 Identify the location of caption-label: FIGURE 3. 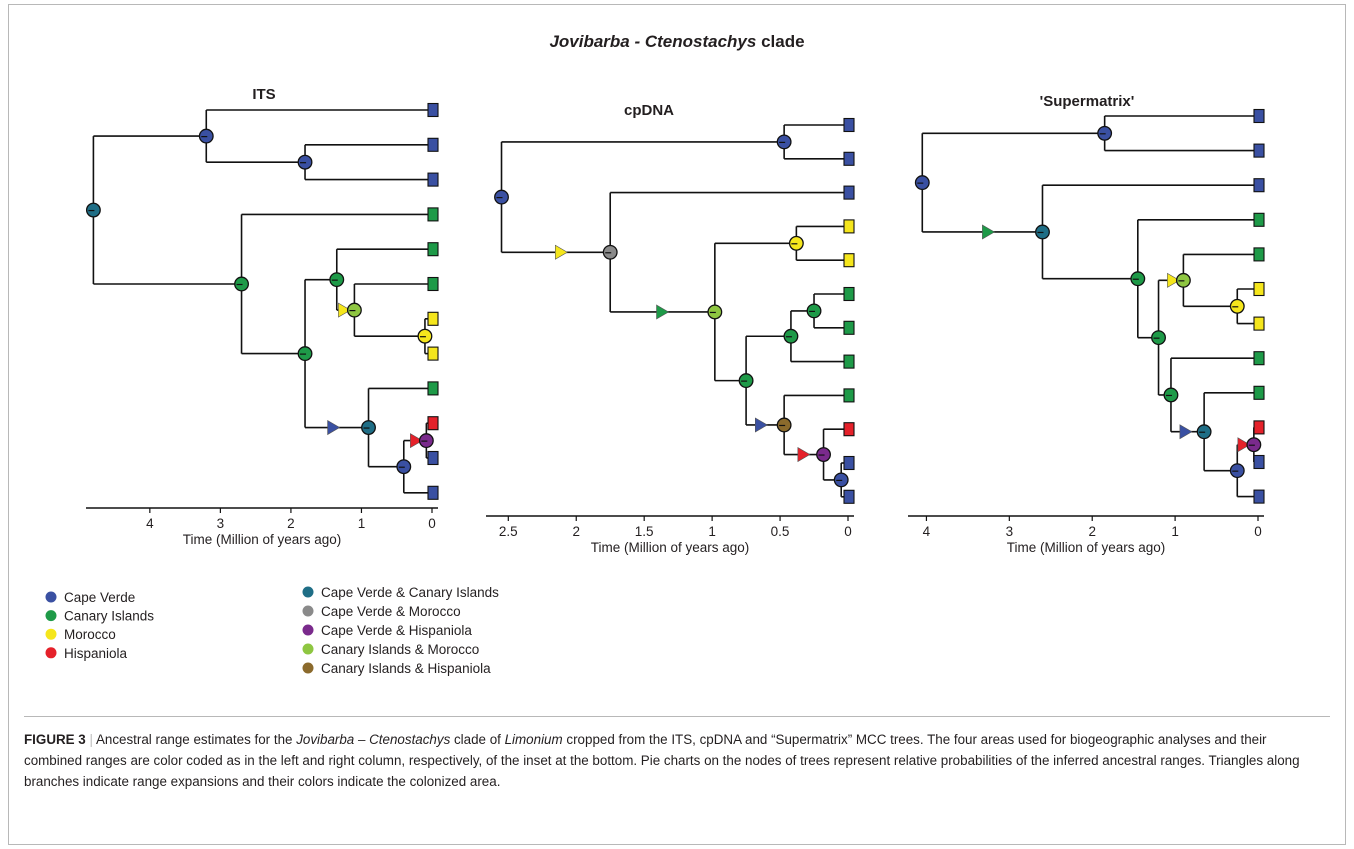
(55, 739).